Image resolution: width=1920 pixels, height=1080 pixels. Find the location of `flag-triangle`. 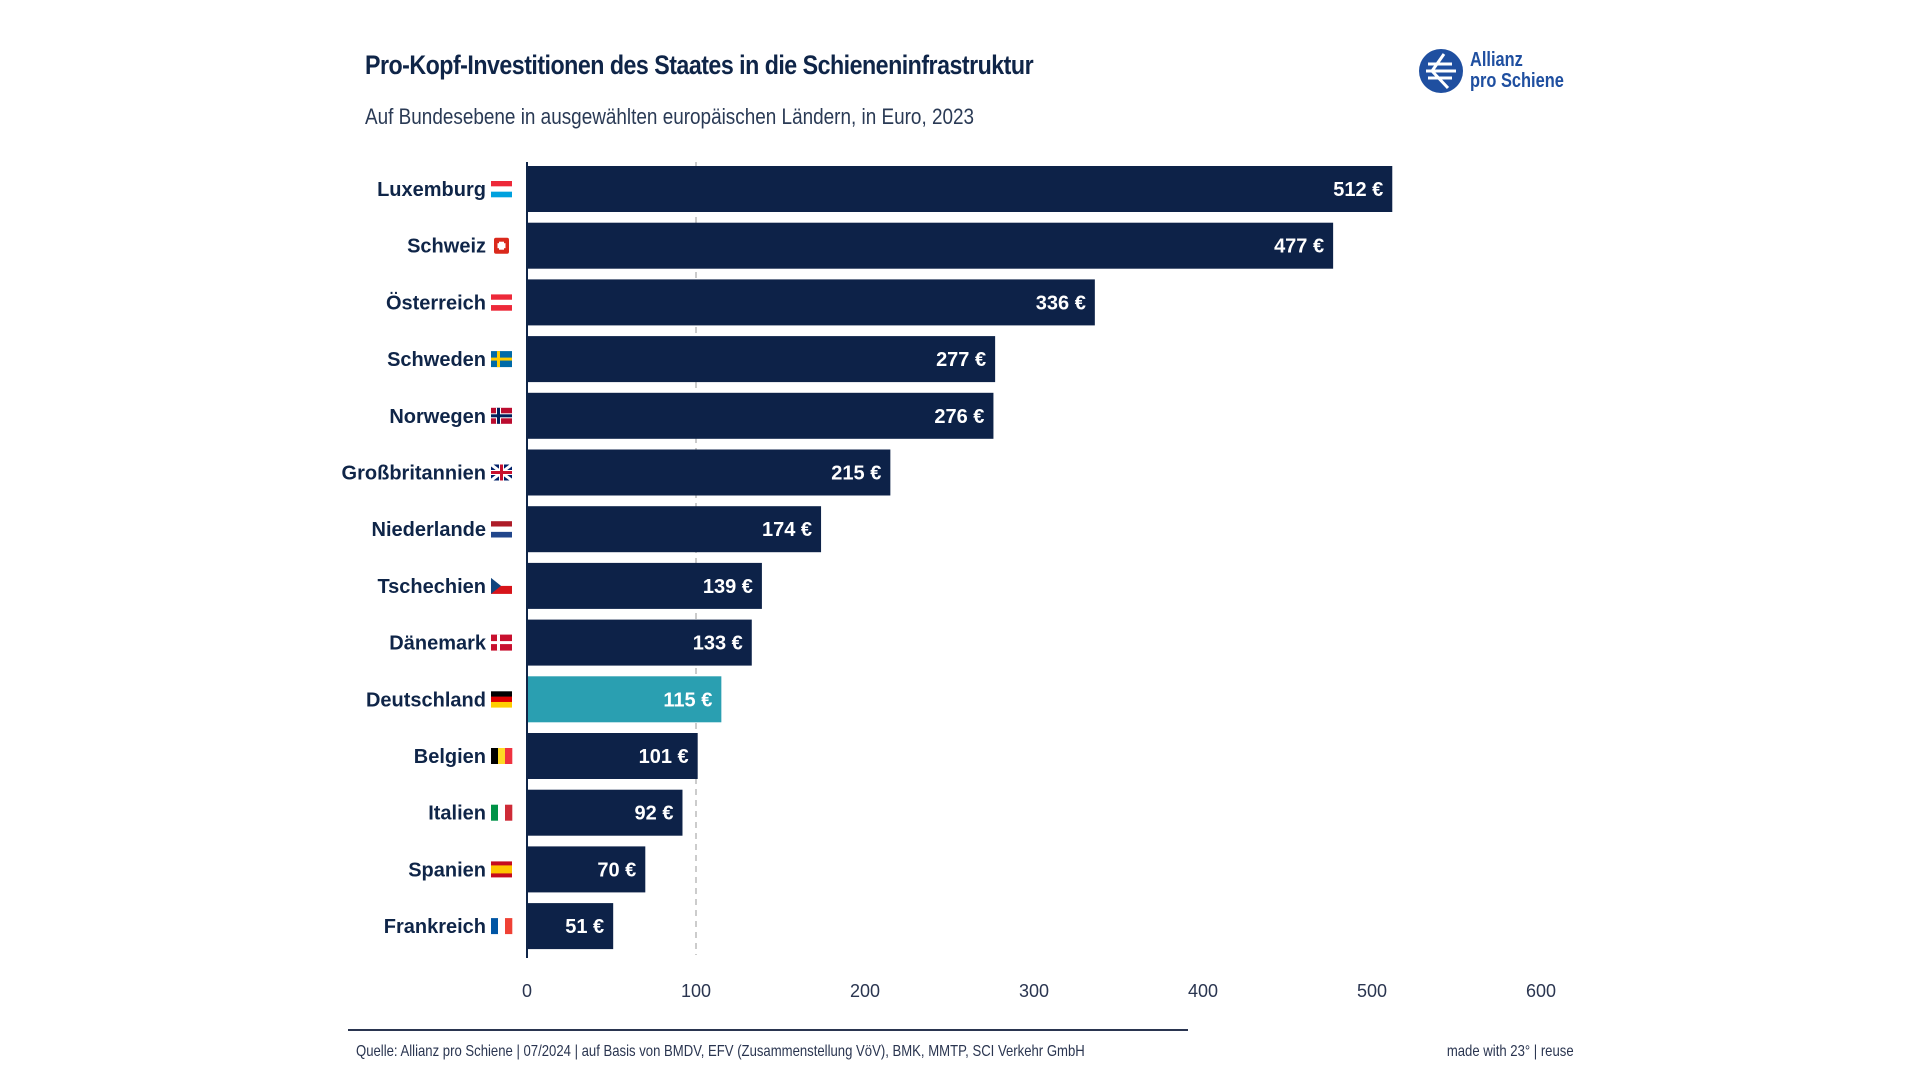

flag-triangle is located at coordinates (496, 585).